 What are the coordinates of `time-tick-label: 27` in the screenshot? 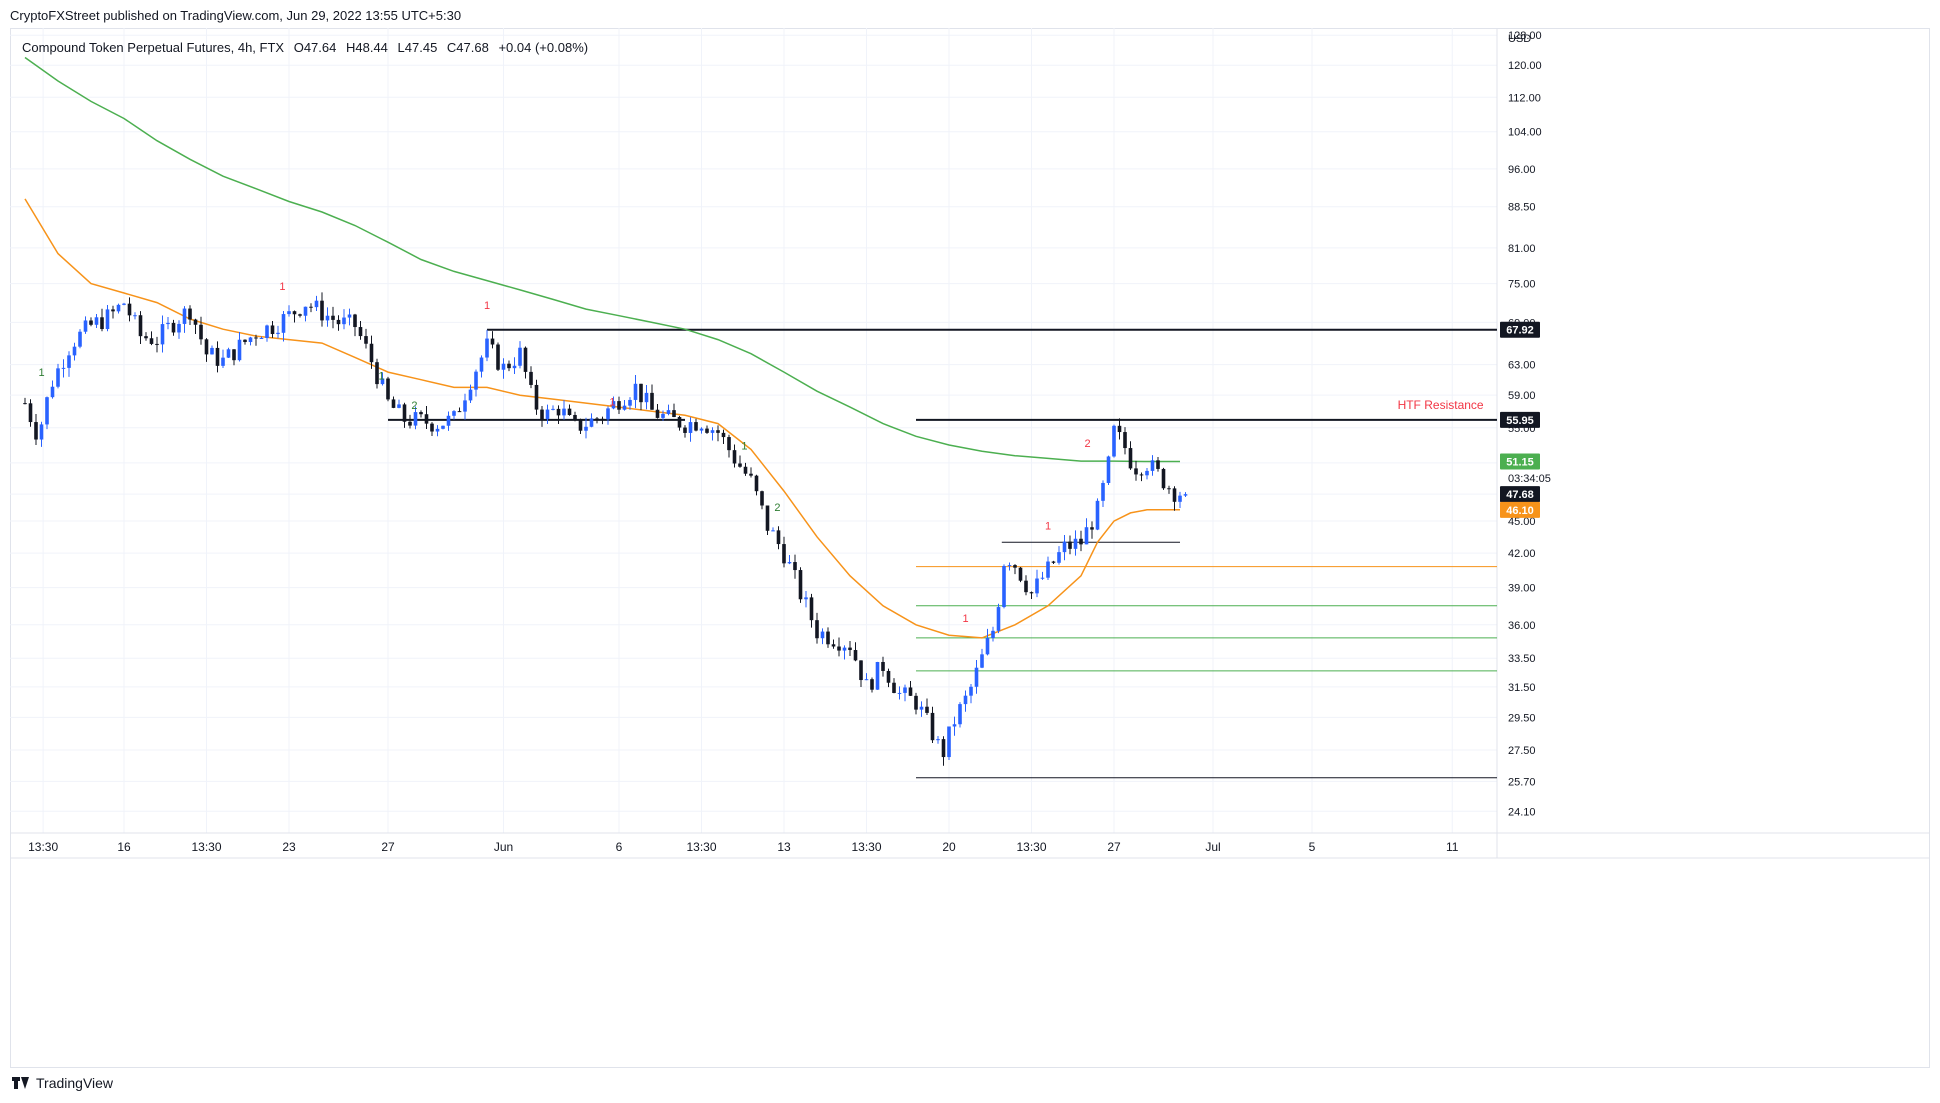 It's located at (1114, 847).